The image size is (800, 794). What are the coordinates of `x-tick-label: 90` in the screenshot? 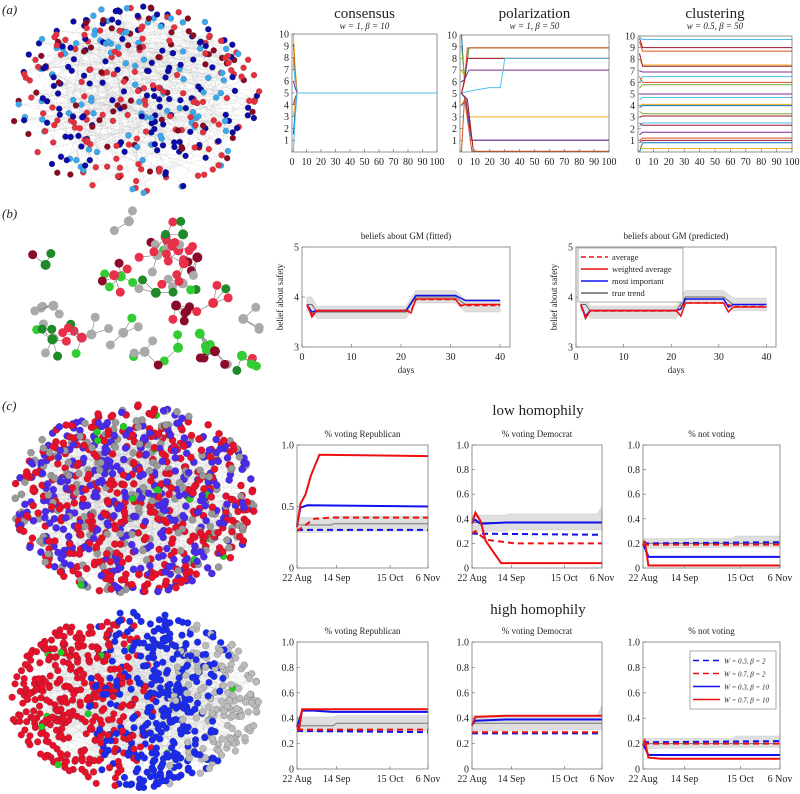 It's located at (594, 162).